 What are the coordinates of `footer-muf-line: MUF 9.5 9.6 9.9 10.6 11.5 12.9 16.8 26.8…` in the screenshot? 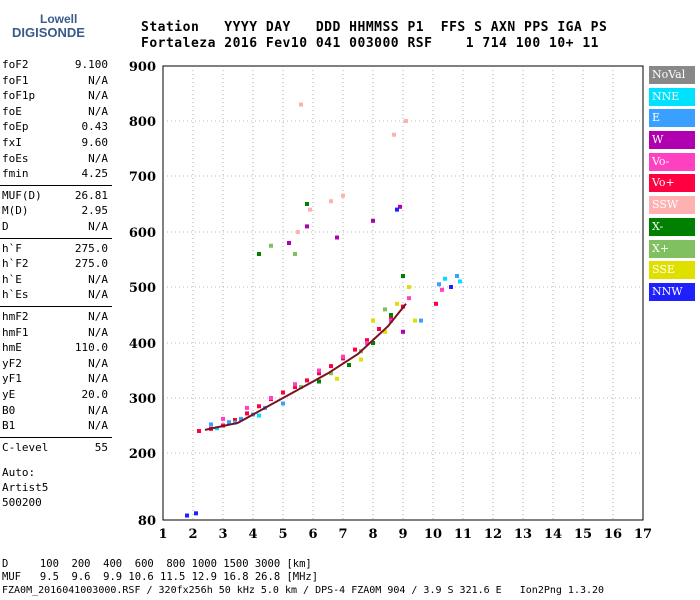 It's located at (160, 577).